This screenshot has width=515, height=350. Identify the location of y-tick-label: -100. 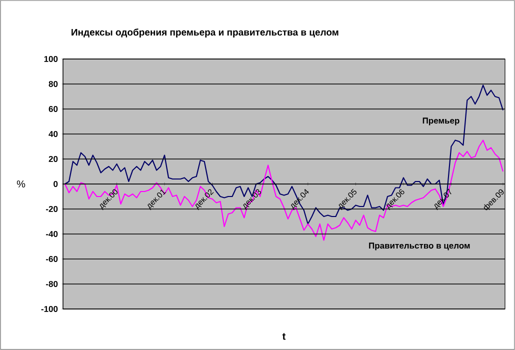
(49, 309).